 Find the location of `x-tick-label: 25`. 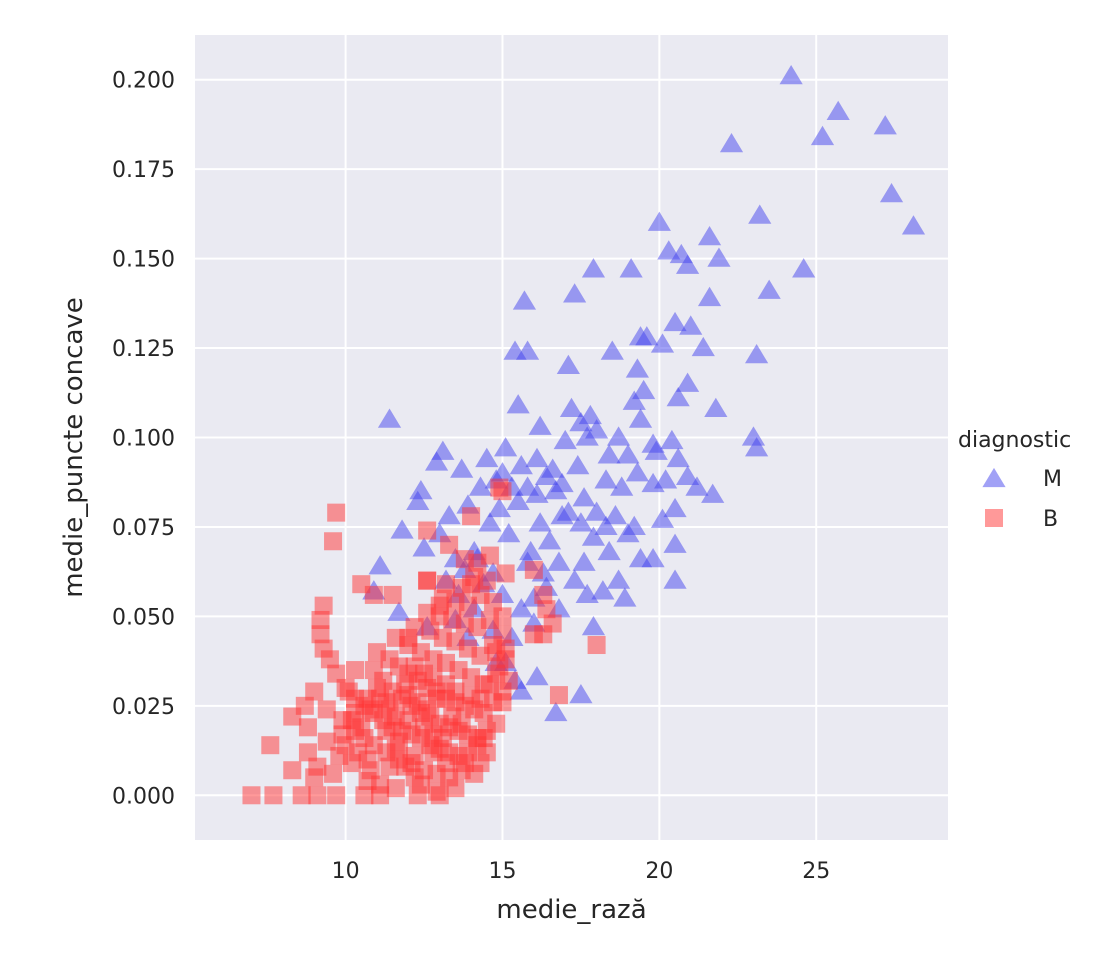

x-tick-label: 25 is located at coordinates (816, 871).